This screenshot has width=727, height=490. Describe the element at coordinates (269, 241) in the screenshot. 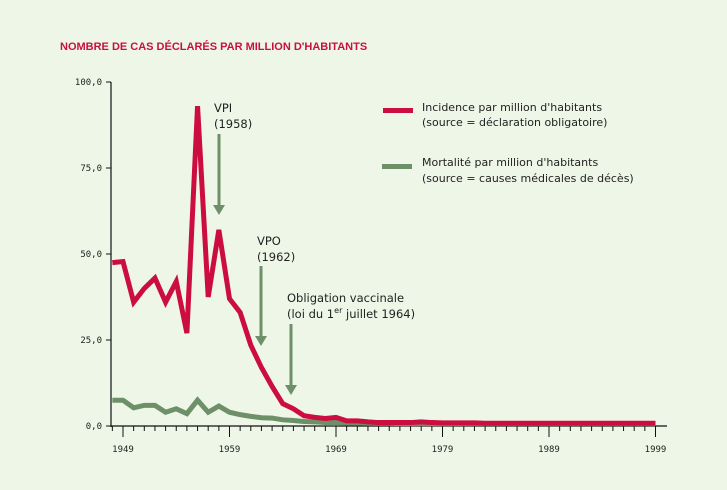

I see `annotation-vpo-label: VPO` at that location.